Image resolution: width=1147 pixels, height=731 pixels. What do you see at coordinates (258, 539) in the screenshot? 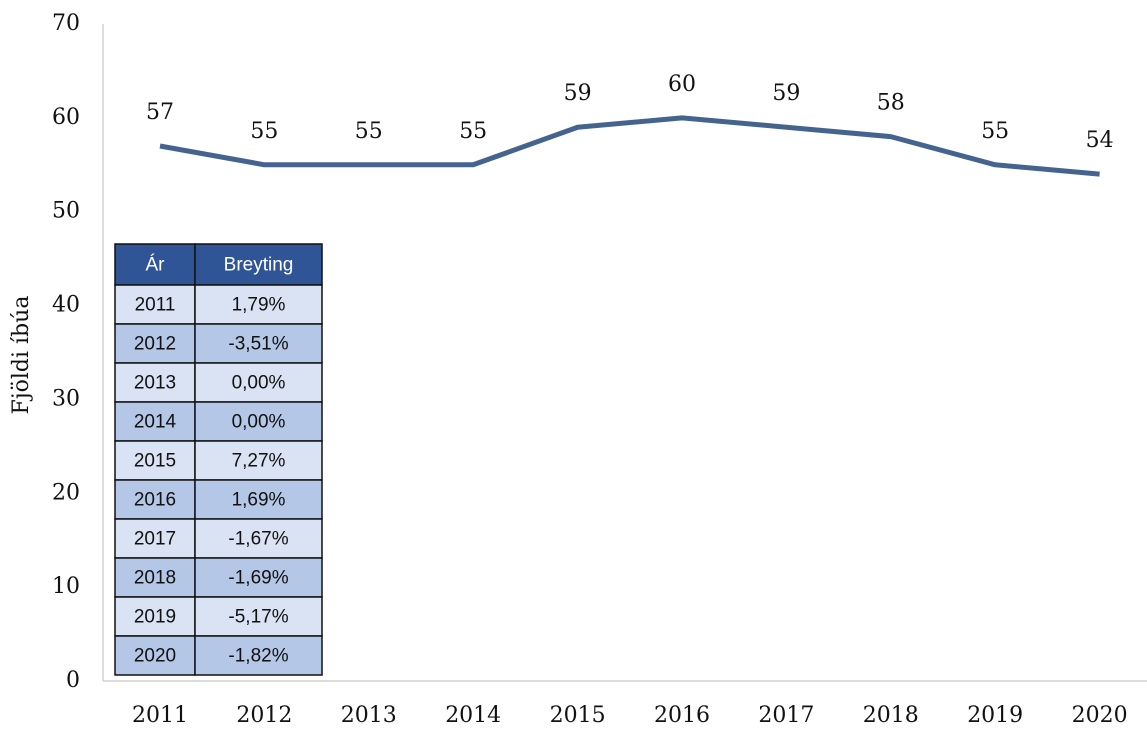
I see `table-text: -1,67%` at bounding box center [258, 539].